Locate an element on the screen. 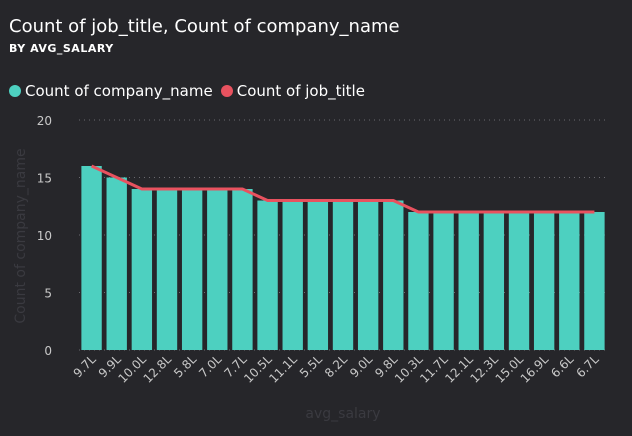  legend-item-company-name: Count of company_name is located at coordinates (111, 91).